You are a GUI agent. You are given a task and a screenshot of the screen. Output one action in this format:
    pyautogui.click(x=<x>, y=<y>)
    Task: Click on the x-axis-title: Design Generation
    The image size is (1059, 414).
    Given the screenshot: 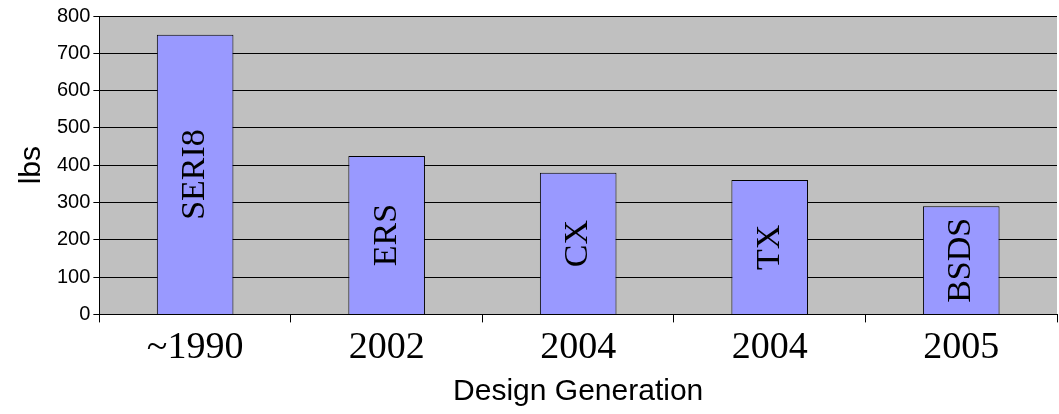 What is the action you would take?
    pyautogui.click(x=578, y=390)
    